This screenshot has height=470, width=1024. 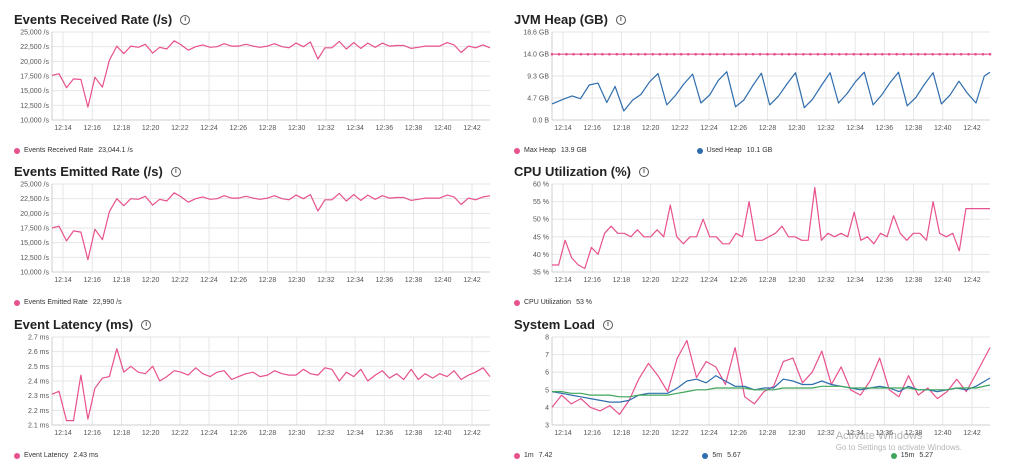 I want to click on y-tick-label: 12,500 /s, so click(x=34, y=106).